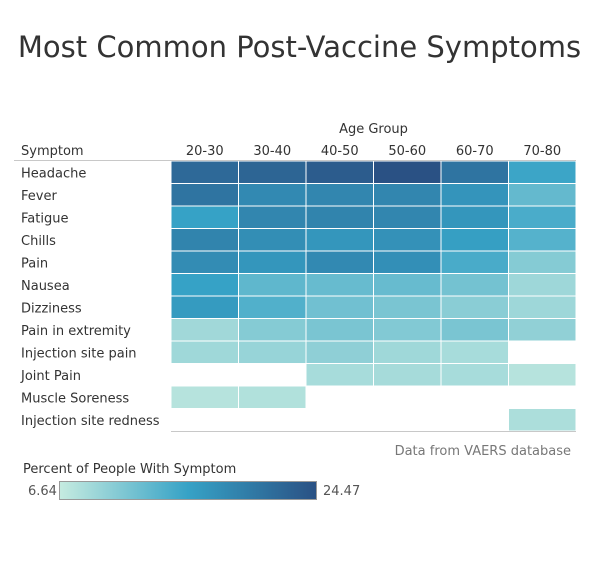 The width and height of the screenshot is (599, 574). Describe the element at coordinates (39, 196) in the screenshot. I see `row-label: Fever` at that location.